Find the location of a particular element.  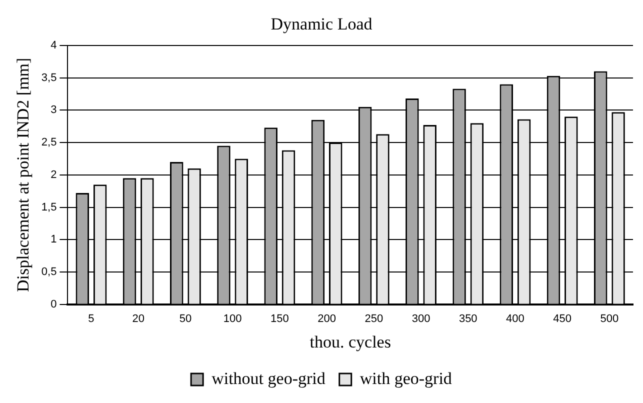

x-axis-title: thou. cycles is located at coordinates (350, 342).